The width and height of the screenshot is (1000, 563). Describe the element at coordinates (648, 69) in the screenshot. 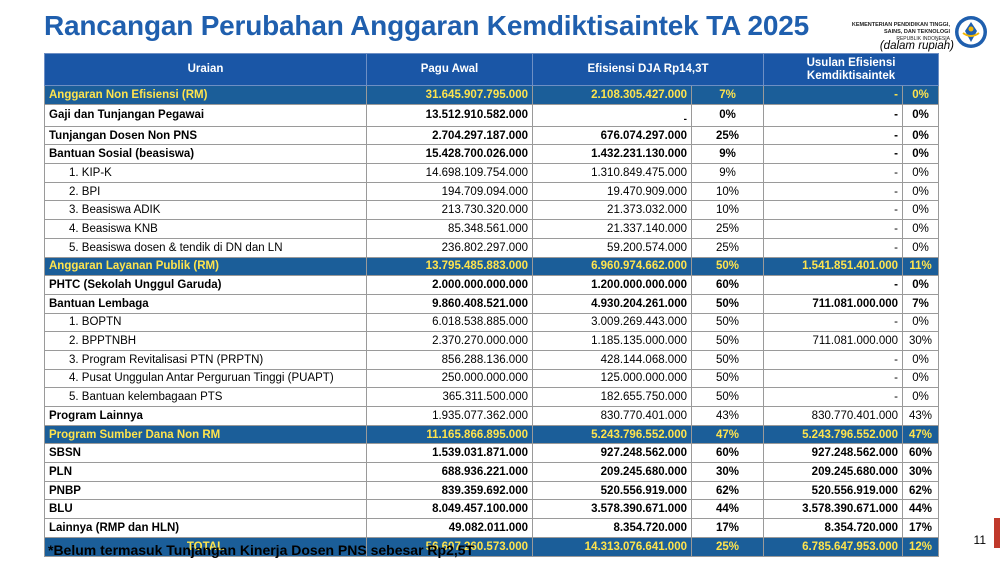

I see `header-efisiensi-dja: Efisiensi DJA Rp14,3T` at that location.